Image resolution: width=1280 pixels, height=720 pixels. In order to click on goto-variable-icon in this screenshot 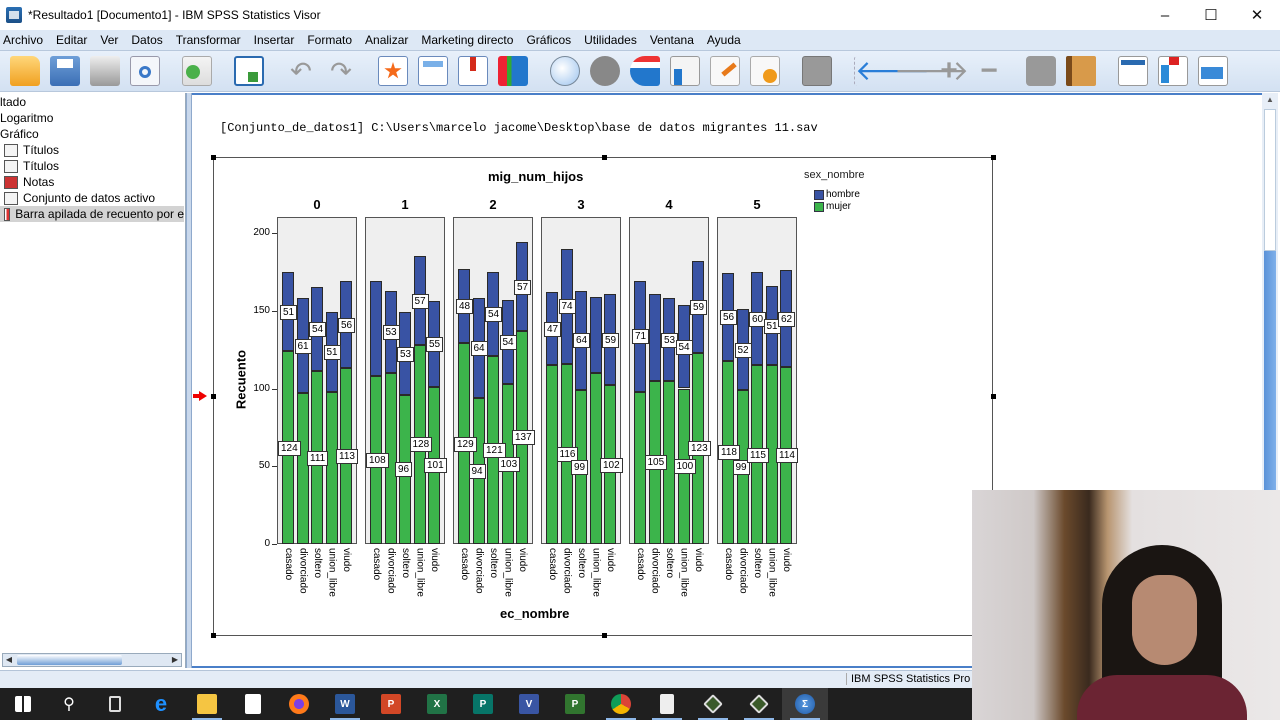, I will do `click(473, 71)`.